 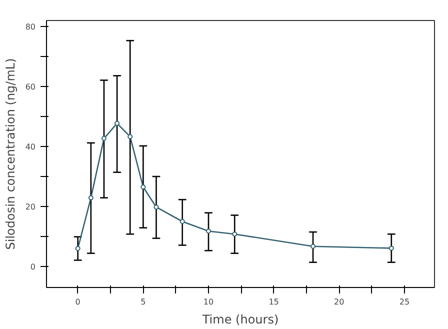 I want to click on x-tick-label: 15, so click(x=273, y=302).